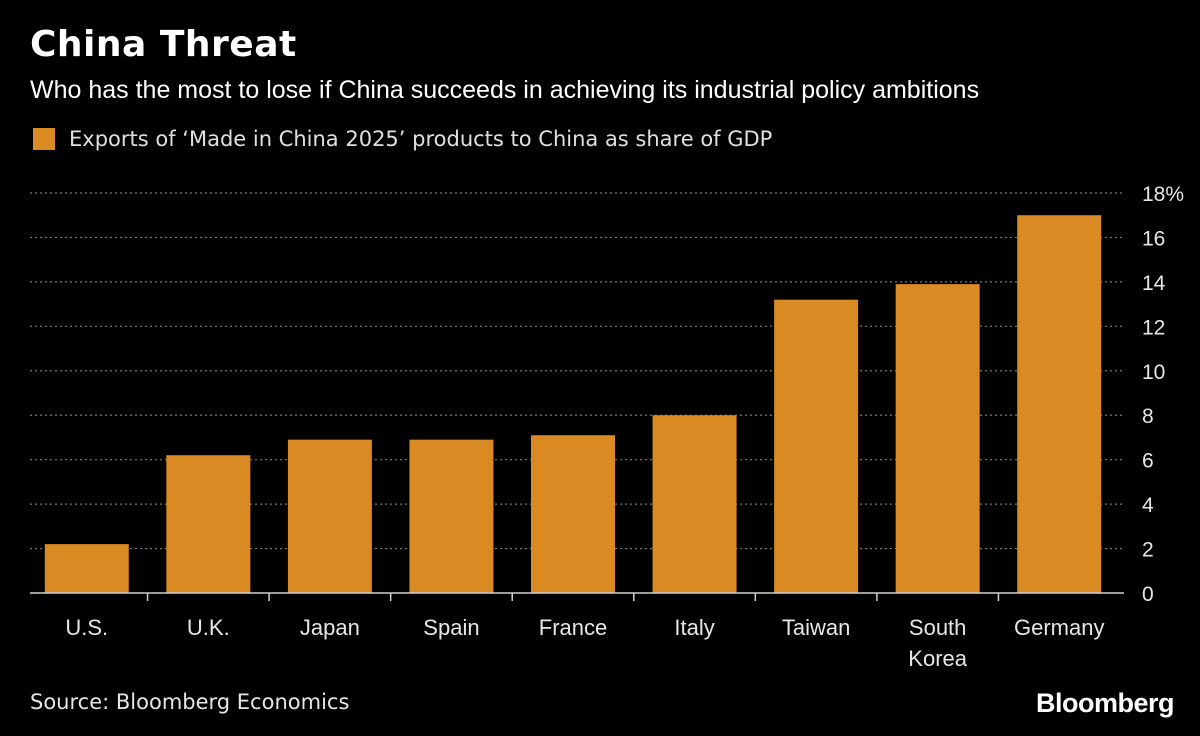 The height and width of the screenshot is (736, 1200). I want to click on x-tick-label: Spain, so click(451, 627).